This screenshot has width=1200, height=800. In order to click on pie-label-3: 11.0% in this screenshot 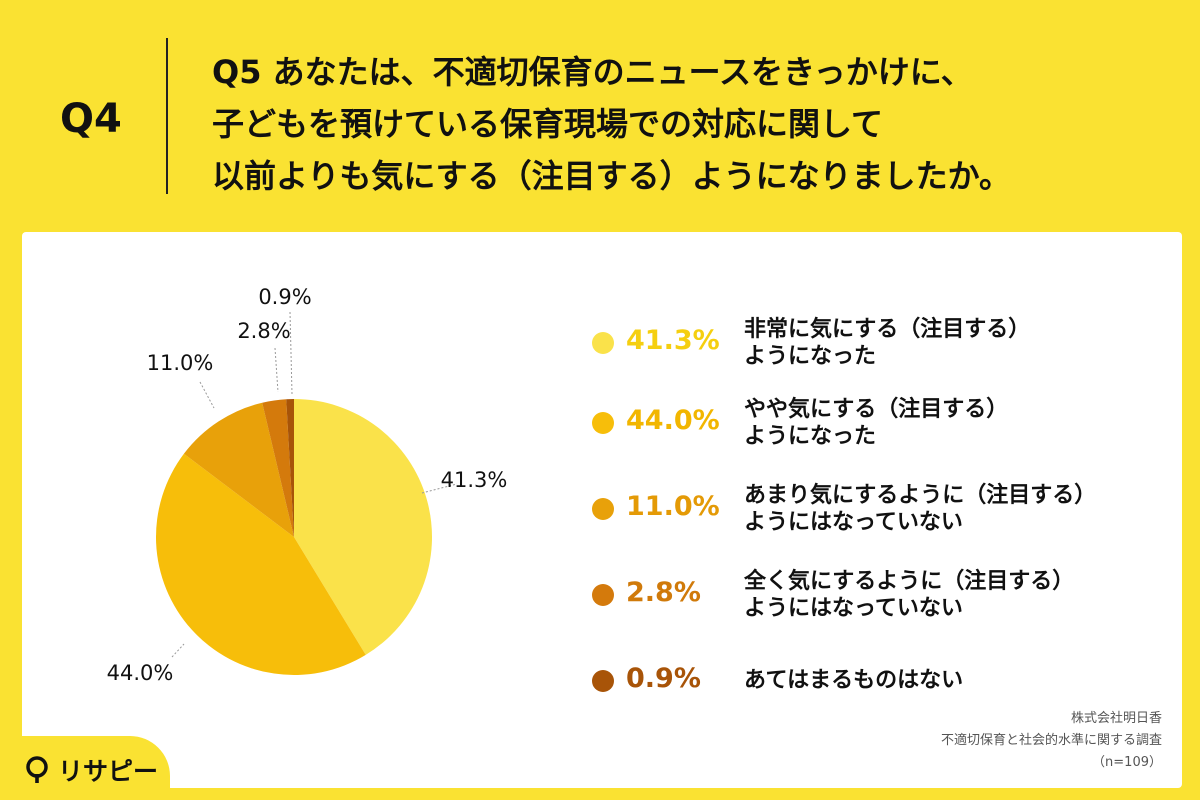, I will do `click(180, 363)`.